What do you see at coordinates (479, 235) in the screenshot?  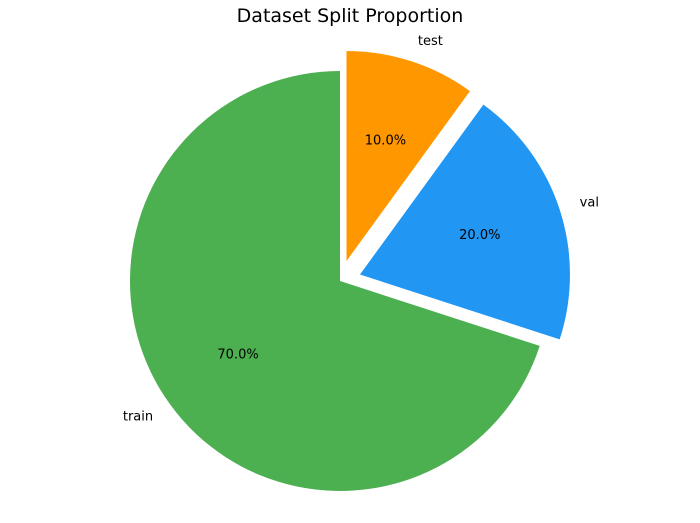 I see `pct-label-val: 20.0%` at bounding box center [479, 235].